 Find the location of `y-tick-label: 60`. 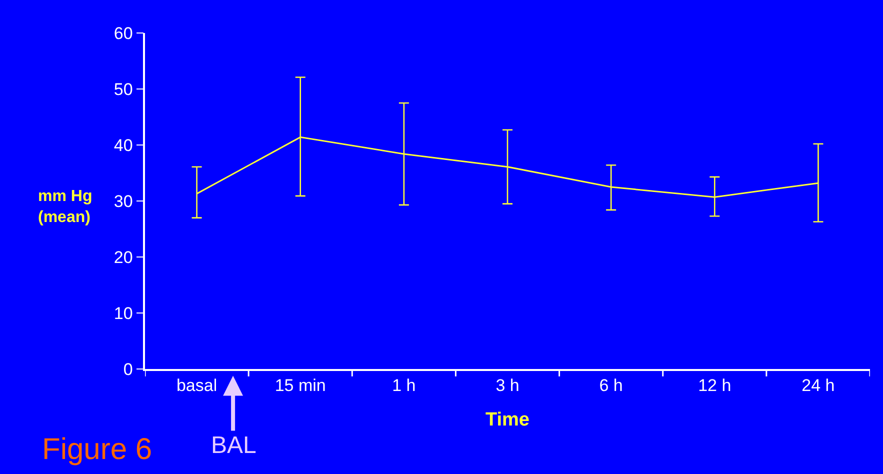

y-tick-label: 60 is located at coordinates (123, 33).